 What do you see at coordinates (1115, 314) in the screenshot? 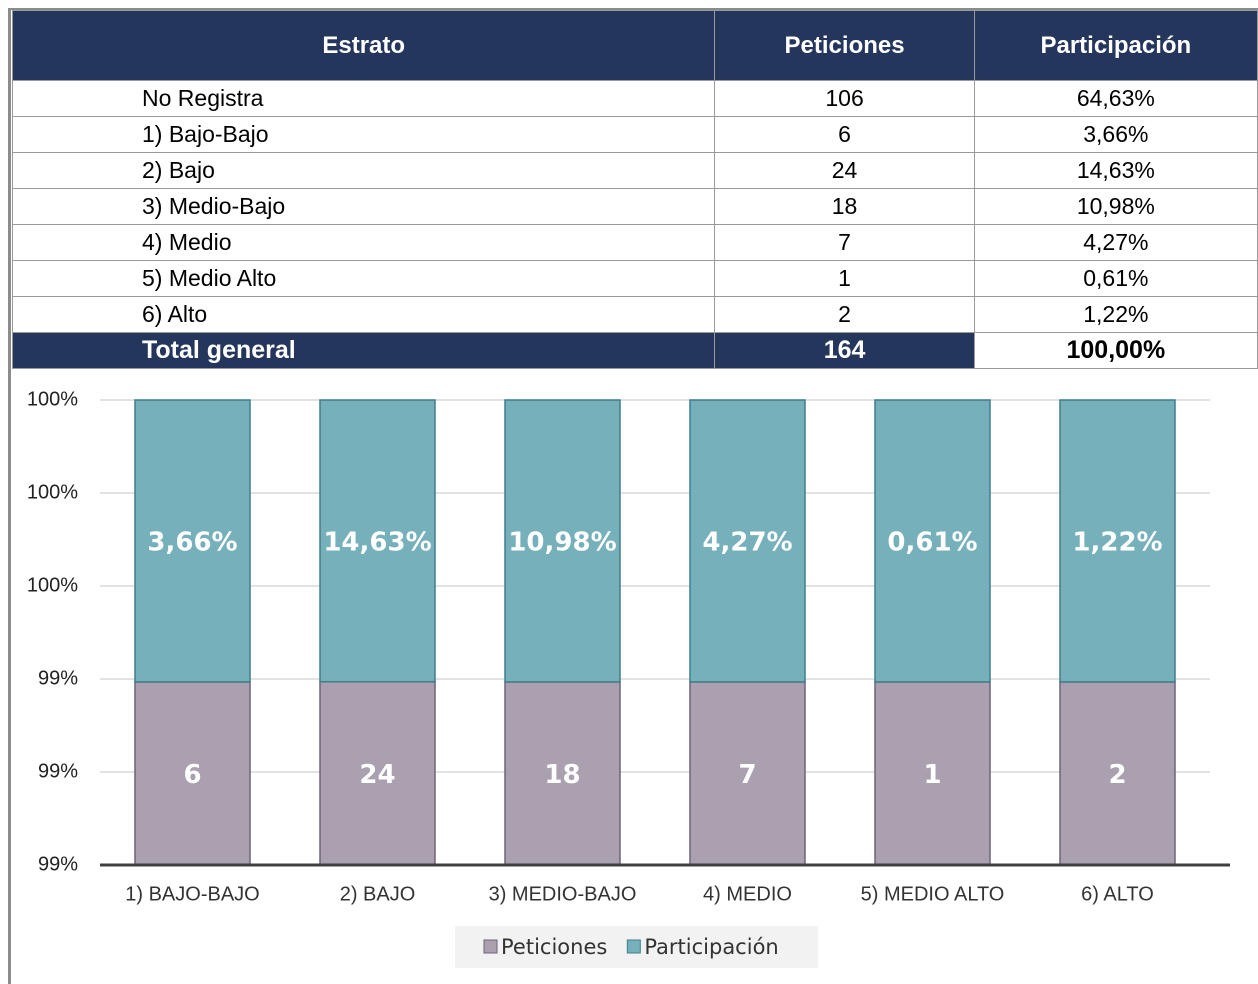
I see `table-cell: 1,22%` at bounding box center [1115, 314].